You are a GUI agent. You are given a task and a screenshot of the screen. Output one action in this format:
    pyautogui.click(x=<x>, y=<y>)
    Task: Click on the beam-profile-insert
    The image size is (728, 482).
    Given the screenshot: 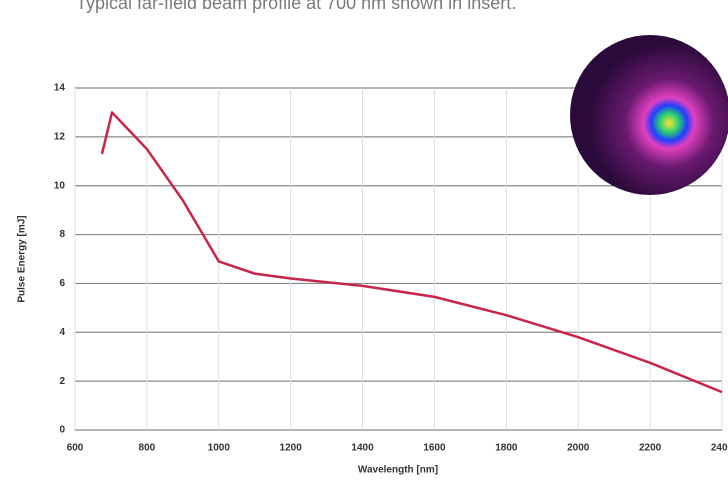 What is the action you would take?
    pyautogui.click(x=649, y=115)
    